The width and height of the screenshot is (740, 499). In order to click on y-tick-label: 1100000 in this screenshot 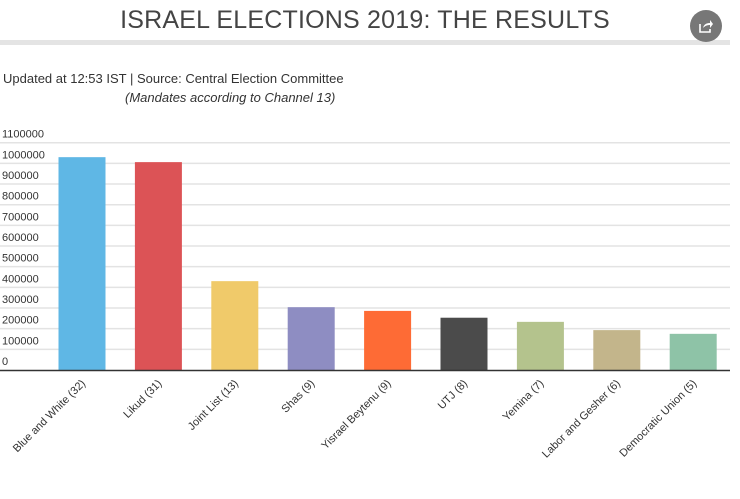, I will do `click(23, 135)`.